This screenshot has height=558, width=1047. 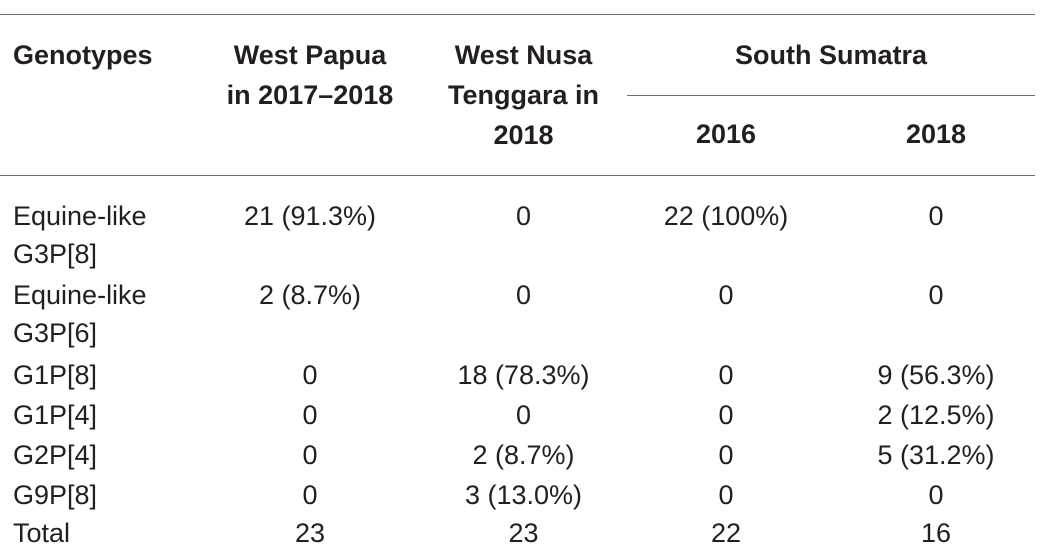 What do you see at coordinates (831, 95) in the screenshot?
I see `south-sumatra-rule` at bounding box center [831, 95].